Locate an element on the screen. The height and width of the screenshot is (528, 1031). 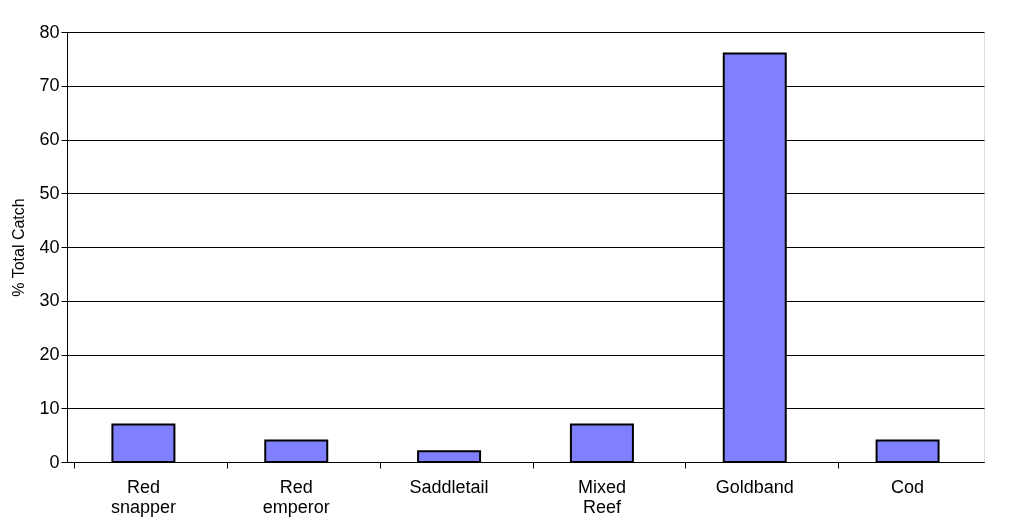
y-tick-label: 60 is located at coordinates (49, 139).